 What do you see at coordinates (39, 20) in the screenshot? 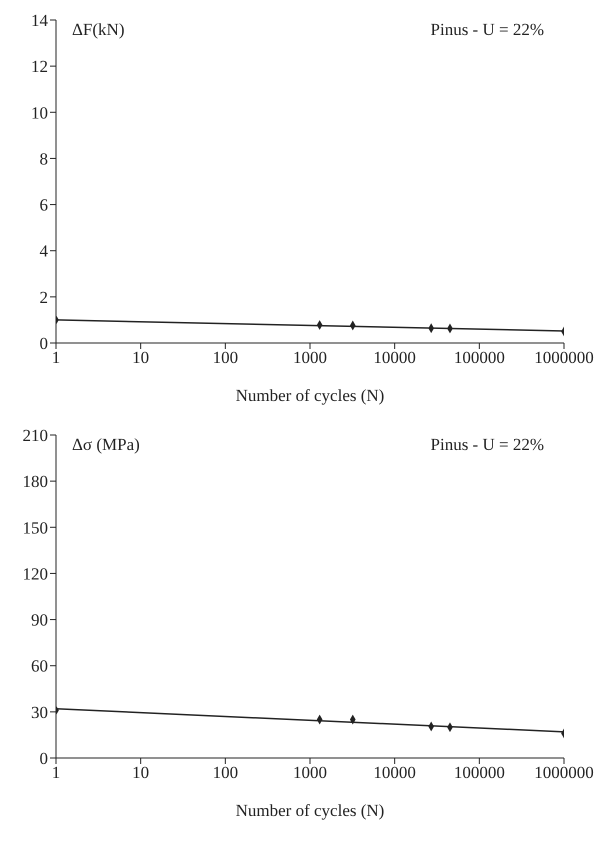
I see `y-tick-label: 14` at bounding box center [39, 20].